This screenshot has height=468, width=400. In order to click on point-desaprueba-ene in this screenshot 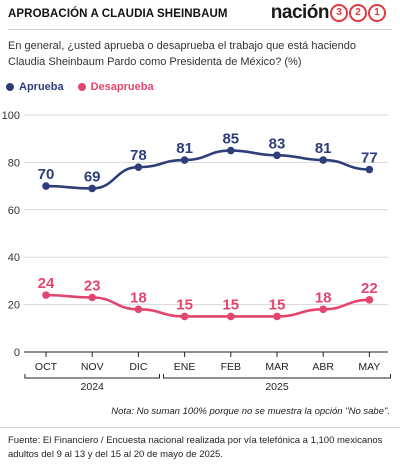, I will do `click(184, 316)`.